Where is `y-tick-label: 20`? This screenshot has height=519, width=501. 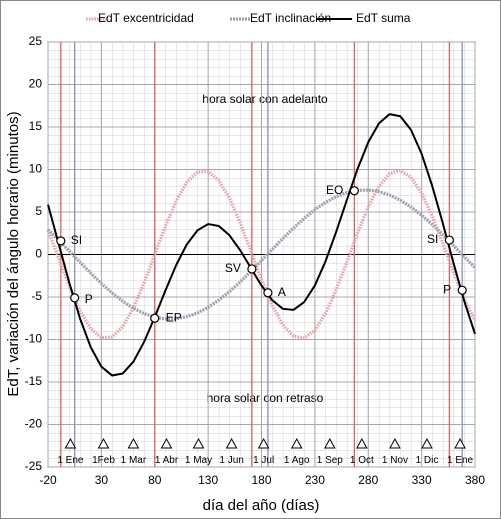 y-tick-label: 20 is located at coordinates (36, 84).